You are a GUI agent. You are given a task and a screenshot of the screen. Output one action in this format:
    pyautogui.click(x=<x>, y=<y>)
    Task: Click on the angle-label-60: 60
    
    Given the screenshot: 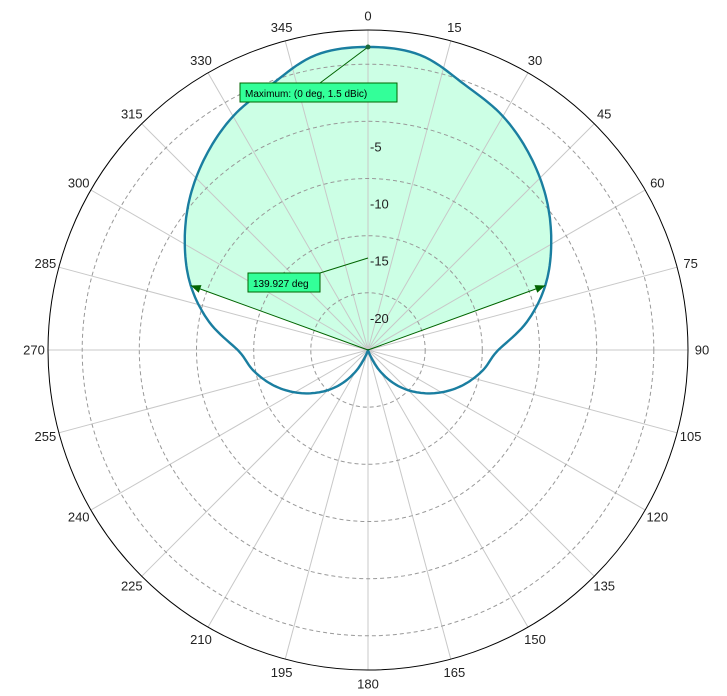 What is the action you would take?
    pyautogui.click(x=657, y=183)
    